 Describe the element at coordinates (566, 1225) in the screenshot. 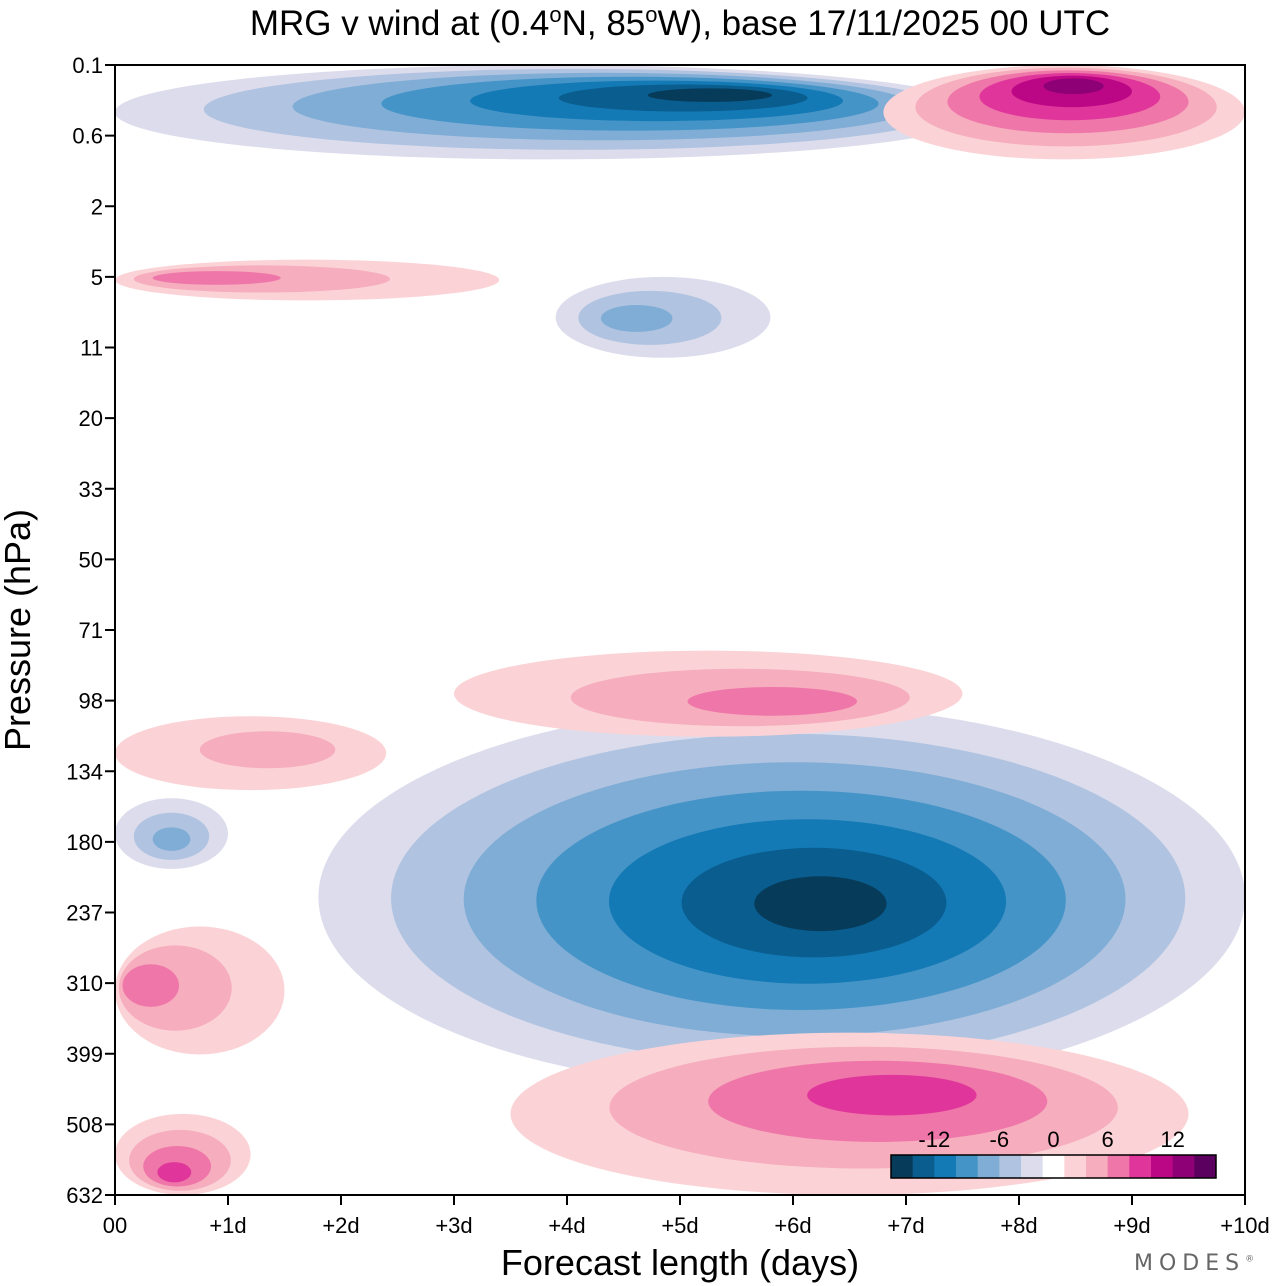

I see `x-tick-label: +4d` at that location.